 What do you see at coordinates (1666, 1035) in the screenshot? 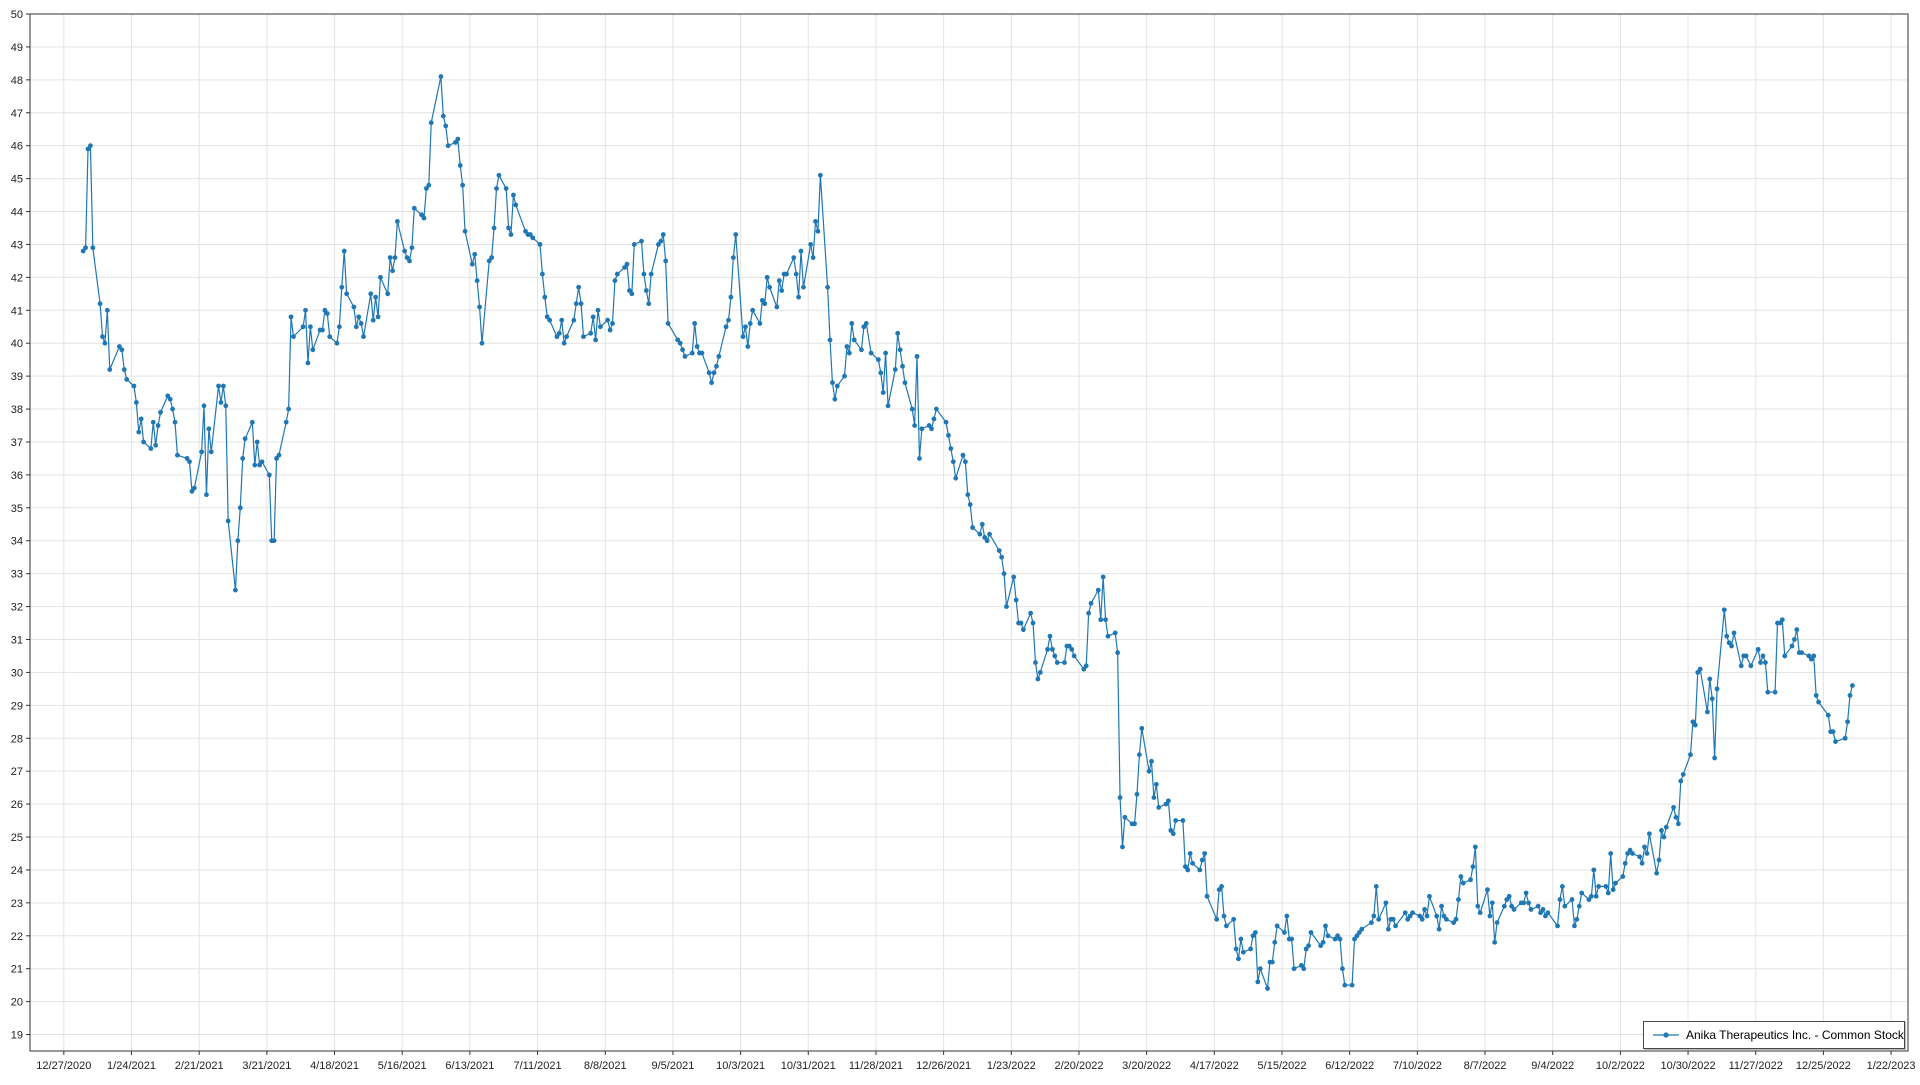
I see `legend-swatch-icon` at bounding box center [1666, 1035].